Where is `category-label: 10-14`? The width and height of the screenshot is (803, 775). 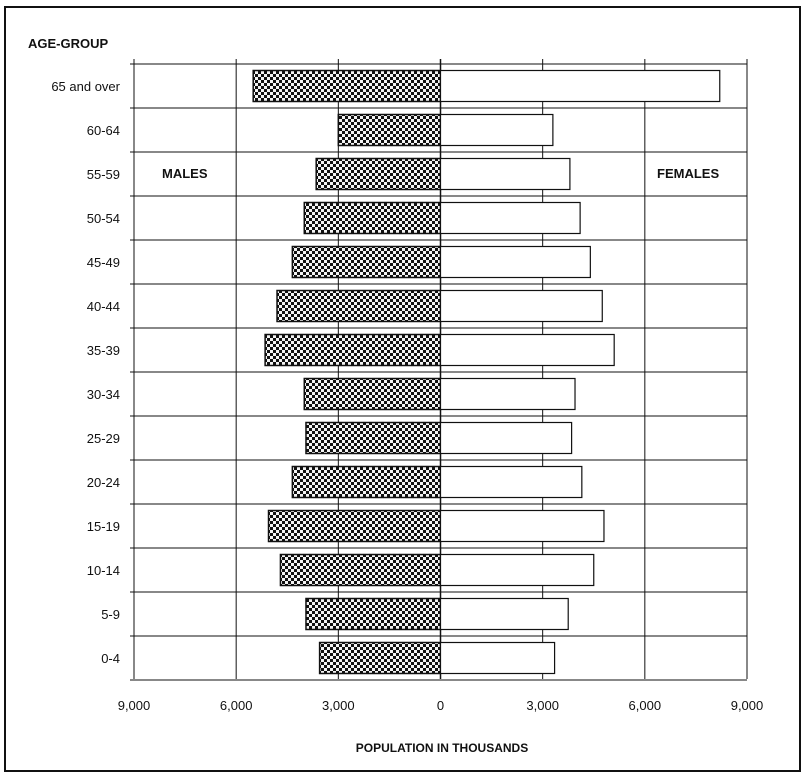 category-label: 10-14 is located at coordinates (103, 570).